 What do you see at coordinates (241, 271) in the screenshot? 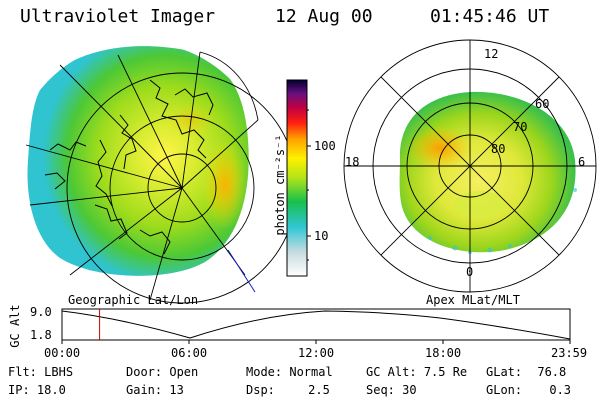
I see `sun-direction-line` at bounding box center [241, 271].